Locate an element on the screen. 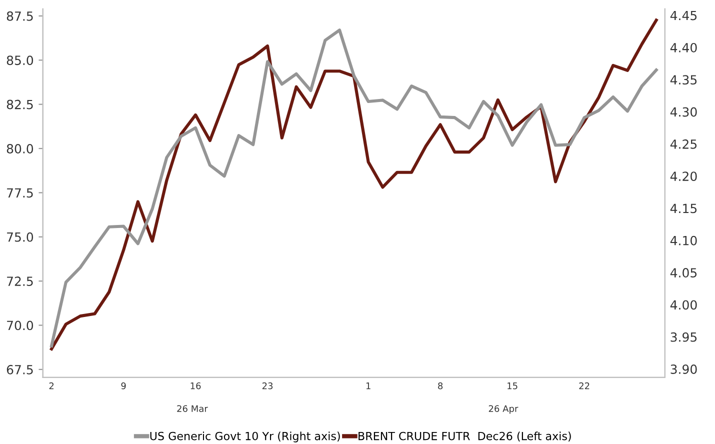  x-tick-label: 1 is located at coordinates (368, 386).